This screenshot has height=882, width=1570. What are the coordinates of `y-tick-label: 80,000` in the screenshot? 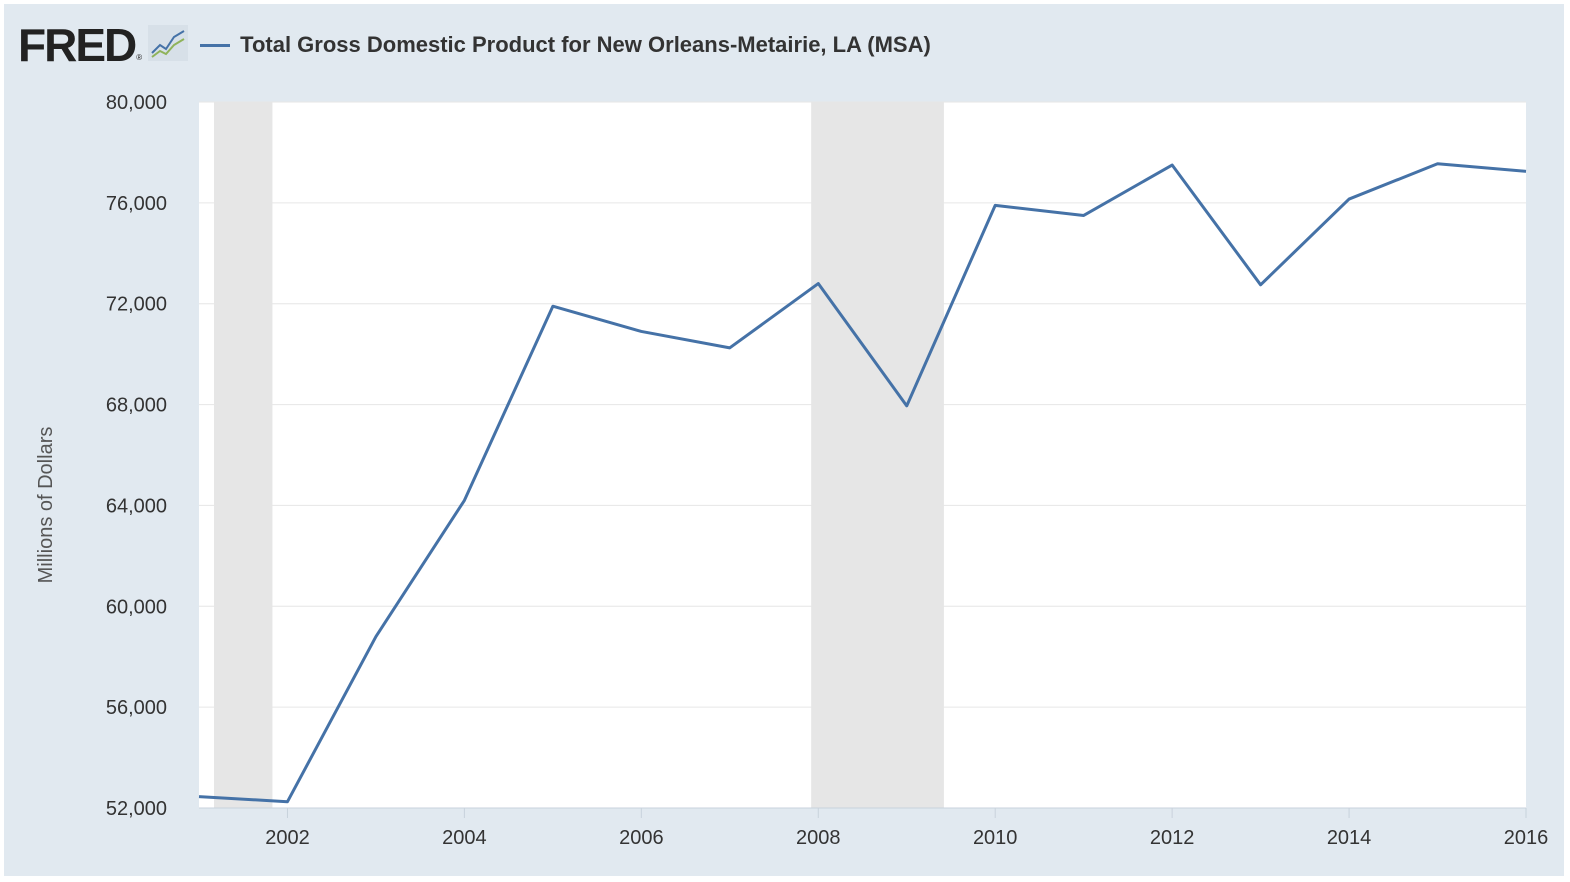 It's located at (136, 103).